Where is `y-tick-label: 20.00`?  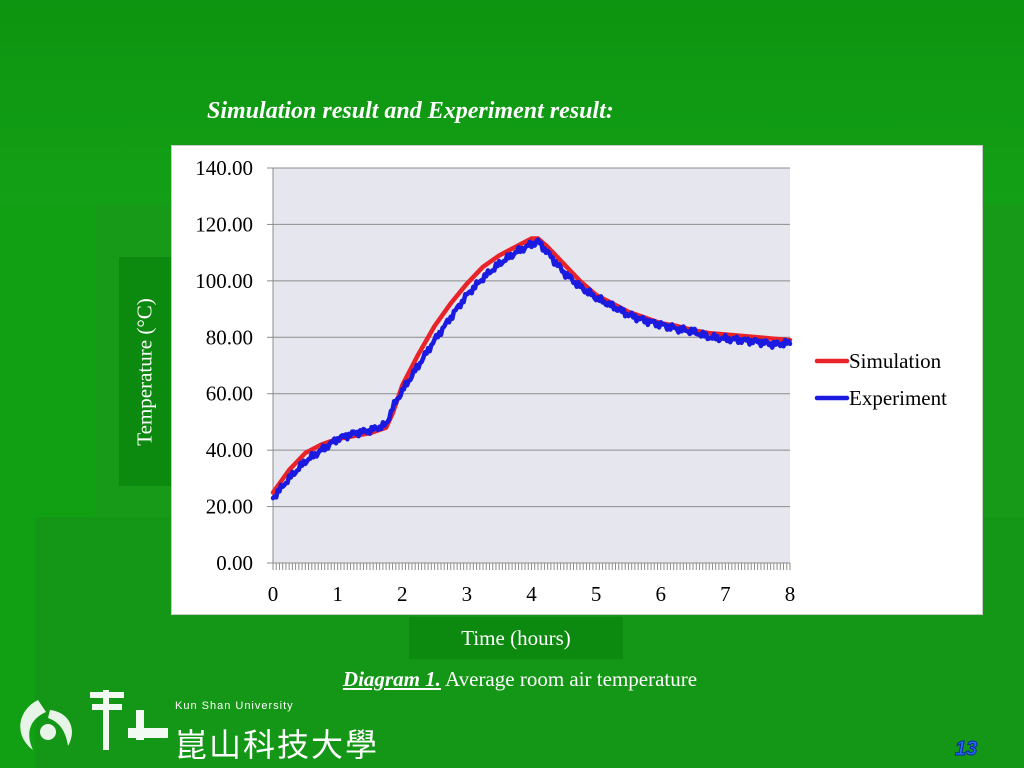 y-tick-label: 20.00 is located at coordinates (229, 507).